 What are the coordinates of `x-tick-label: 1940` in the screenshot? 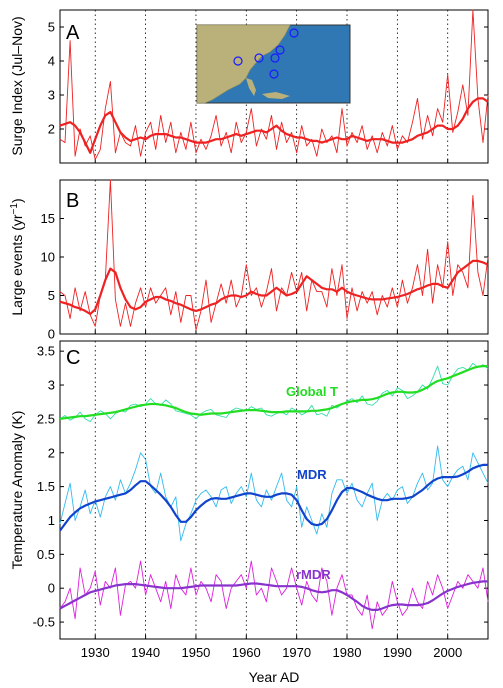 It's located at (145, 652).